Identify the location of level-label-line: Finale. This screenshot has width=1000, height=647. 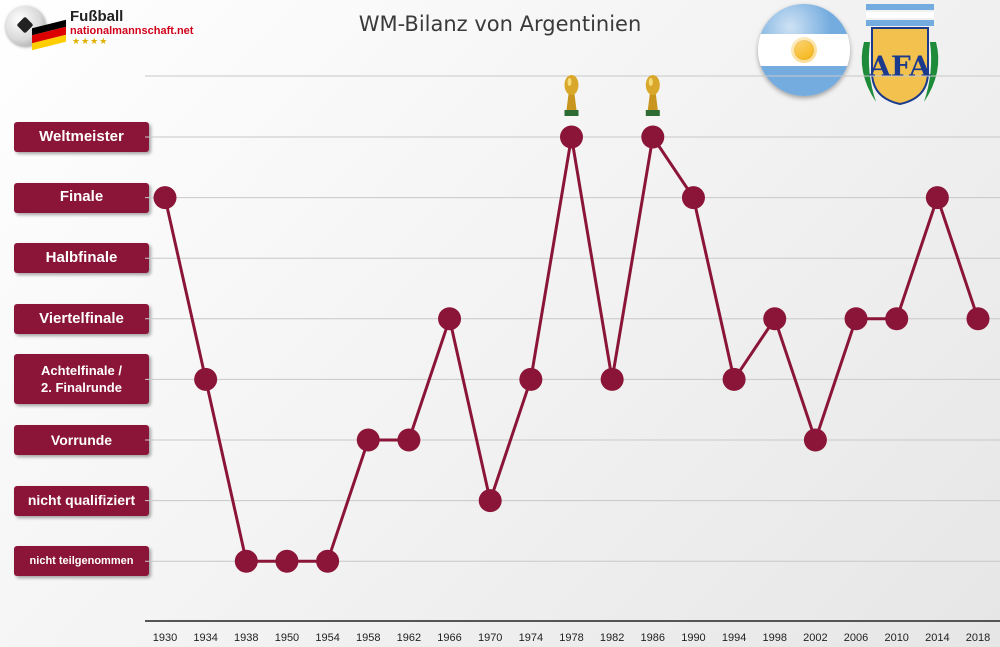
(81, 197).